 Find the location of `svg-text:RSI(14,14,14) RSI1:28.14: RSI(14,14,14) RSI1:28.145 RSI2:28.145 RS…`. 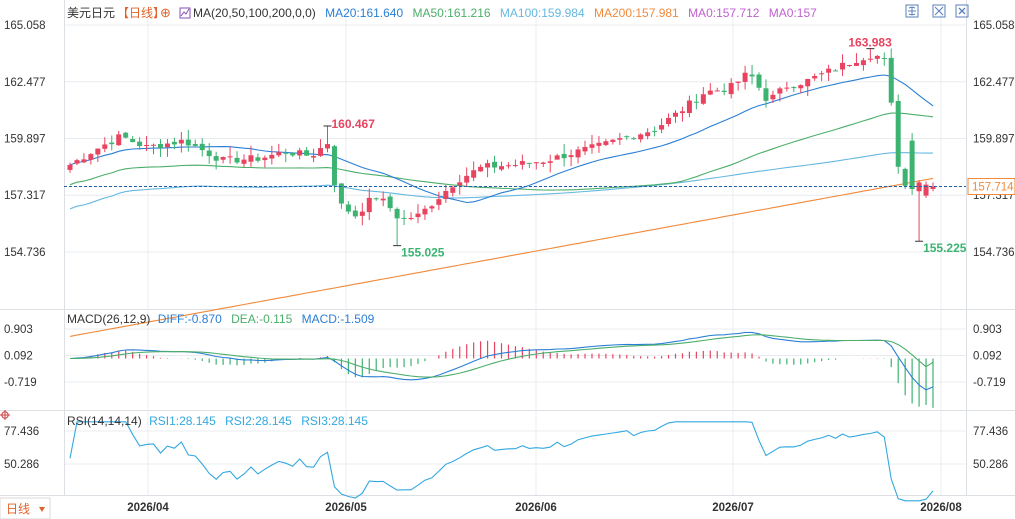

svg-text:RSI(14,14,14) RSI1:28.14: RSI(14,14,14) RSI1:28.145 RSI2:28.145 RS… is located at coordinates (217, 421).